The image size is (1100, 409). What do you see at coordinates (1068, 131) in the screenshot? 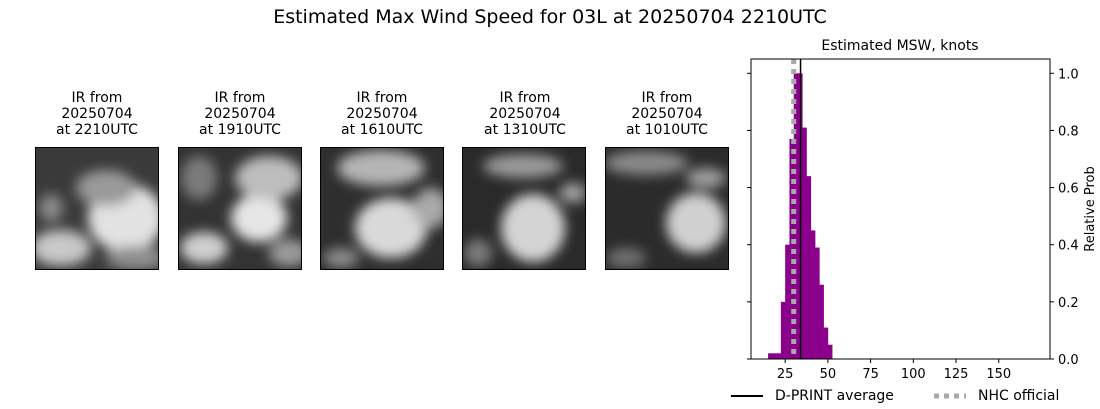
I see `y-tick-label: 0.8` at bounding box center [1068, 131].